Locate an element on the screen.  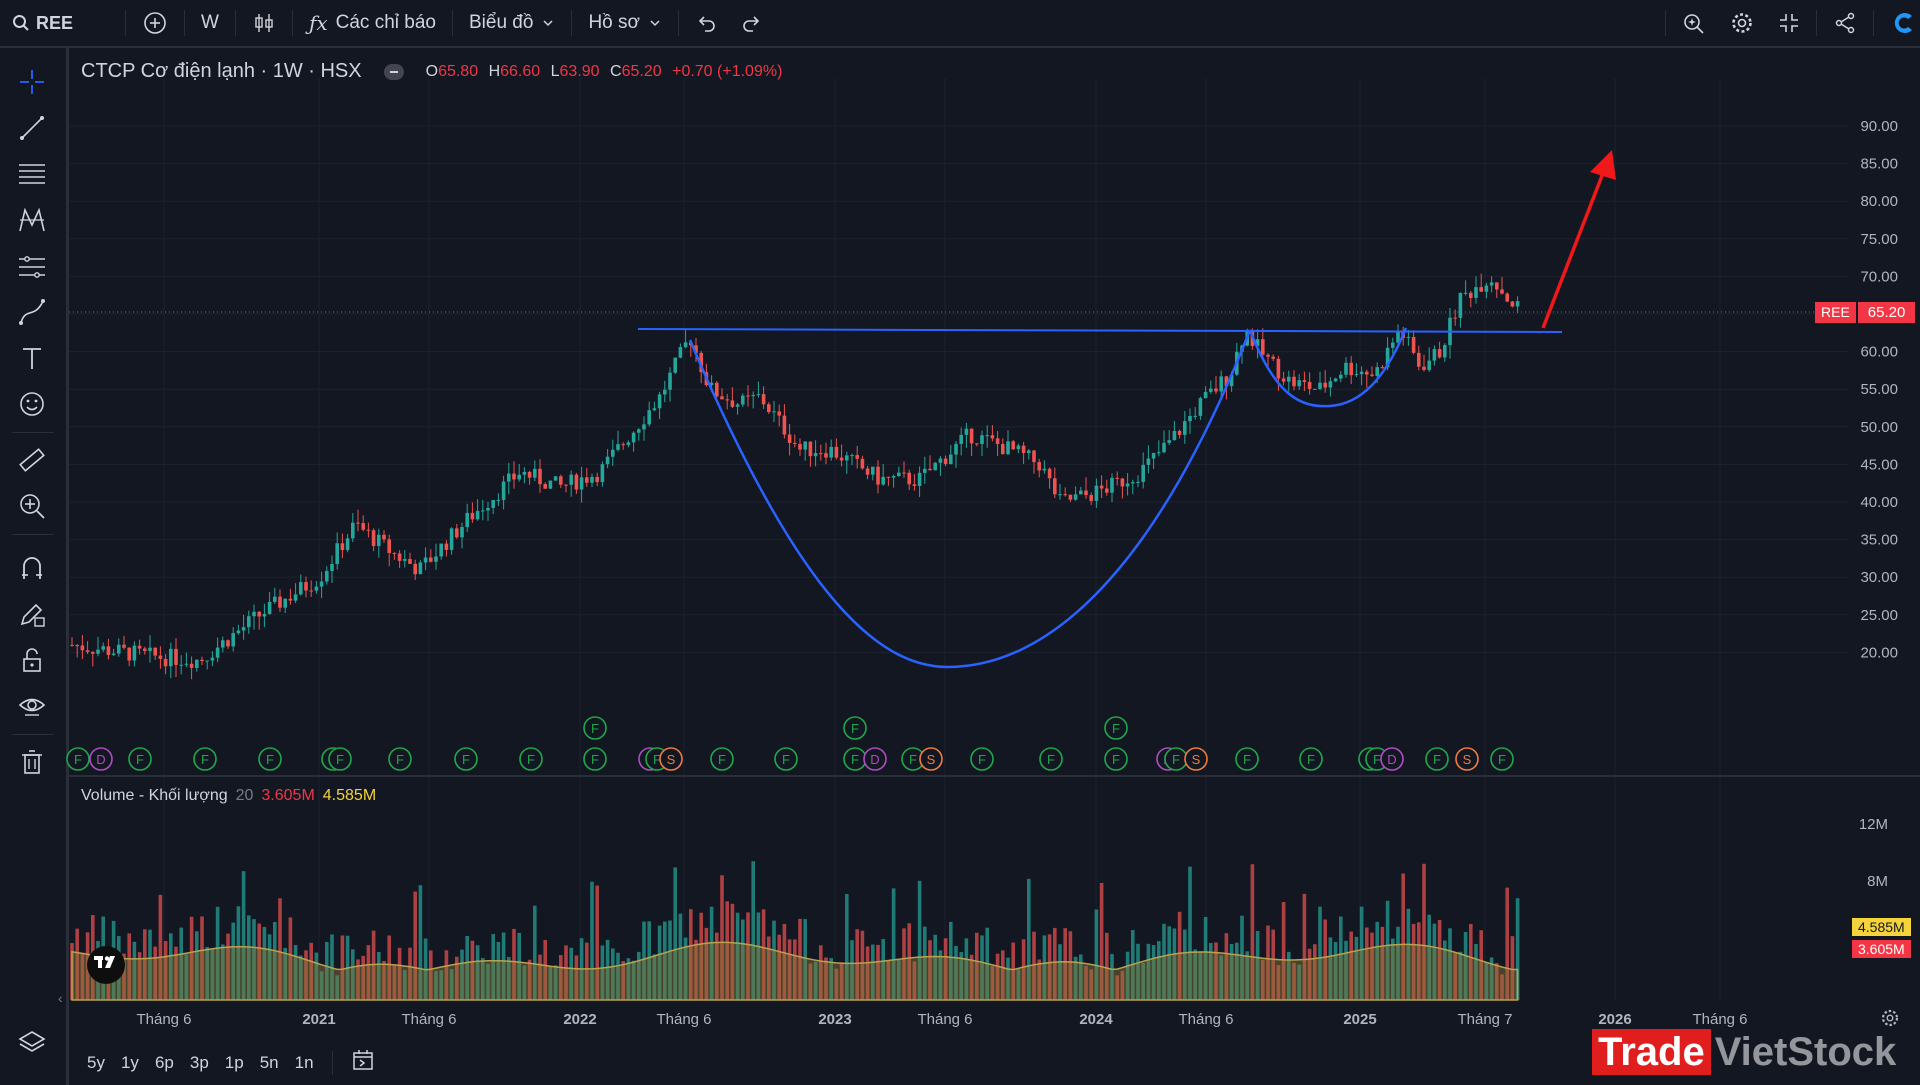
measure-tool is located at coordinates (32, 460).